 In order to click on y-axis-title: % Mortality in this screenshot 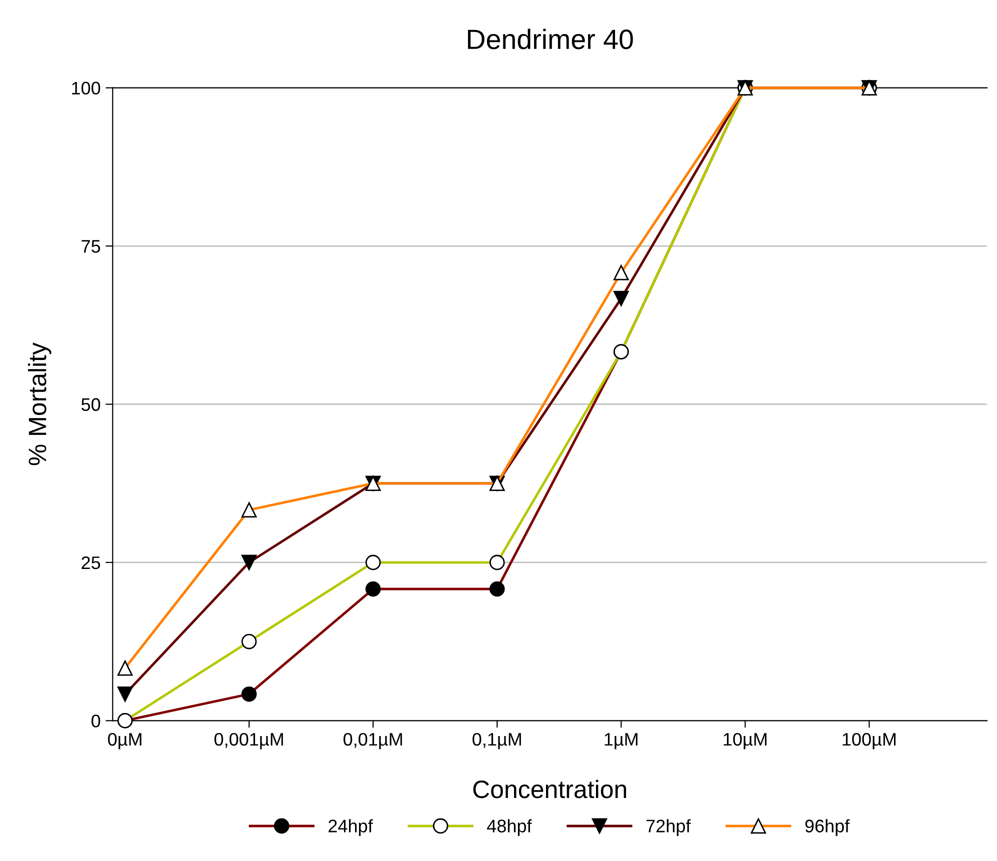, I will do `click(40, 404)`.